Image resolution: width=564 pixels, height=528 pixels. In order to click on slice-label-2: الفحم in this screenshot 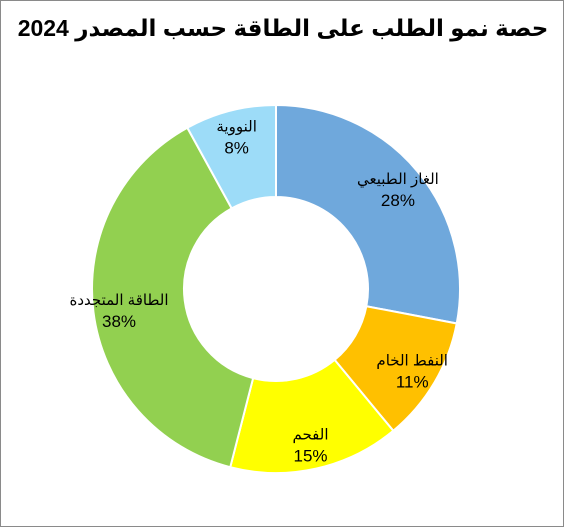, I will do `click(311, 434)`.